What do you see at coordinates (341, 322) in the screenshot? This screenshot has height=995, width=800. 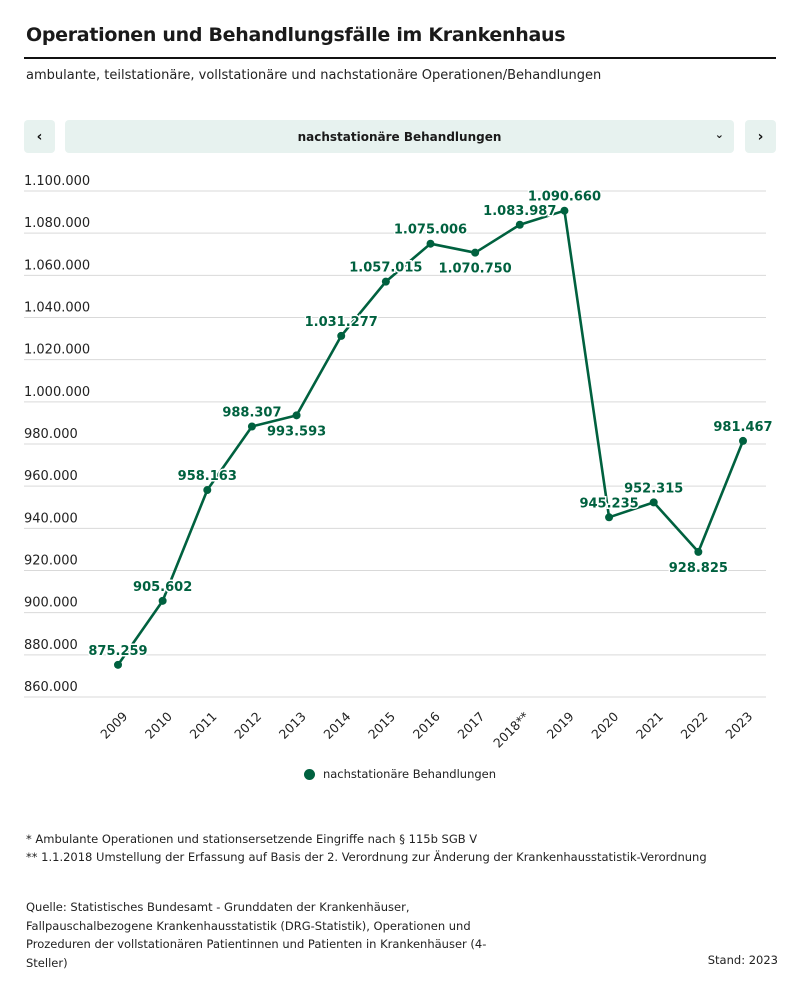 I see `data-label: 1.031.277` at bounding box center [341, 322].